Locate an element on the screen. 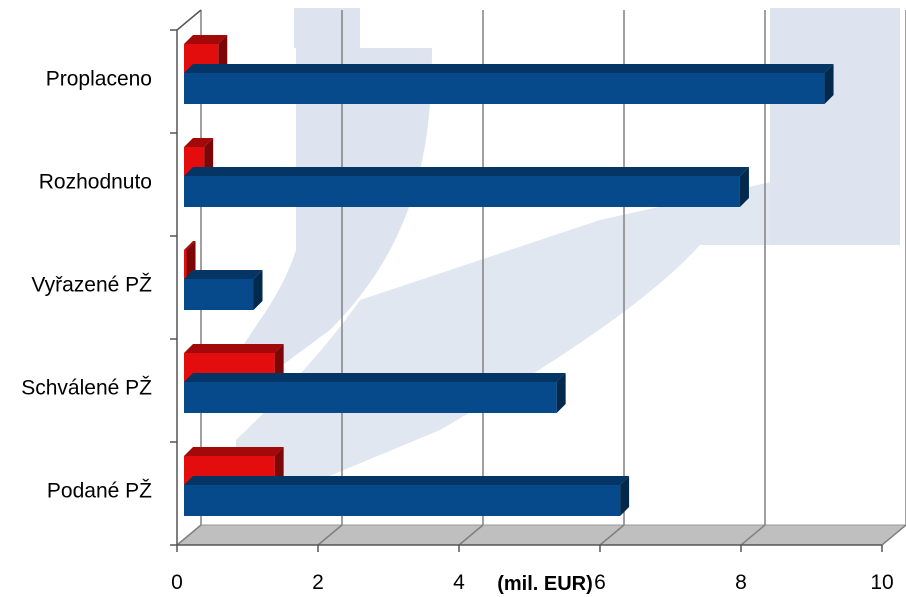 This screenshot has height=597, width=906. category-label: Proplaceno is located at coordinates (99, 79).